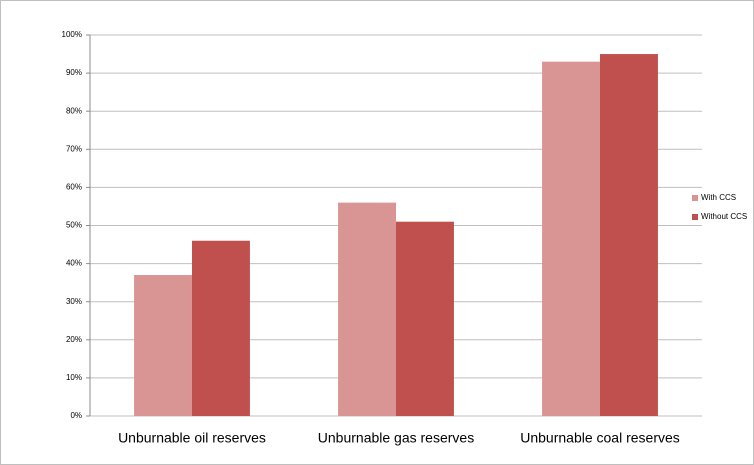 The height and width of the screenshot is (465, 754). What do you see at coordinates (724, 216) in the screenshot?
I see `legend-label: Without CCS` at bounding box center [724, 216].